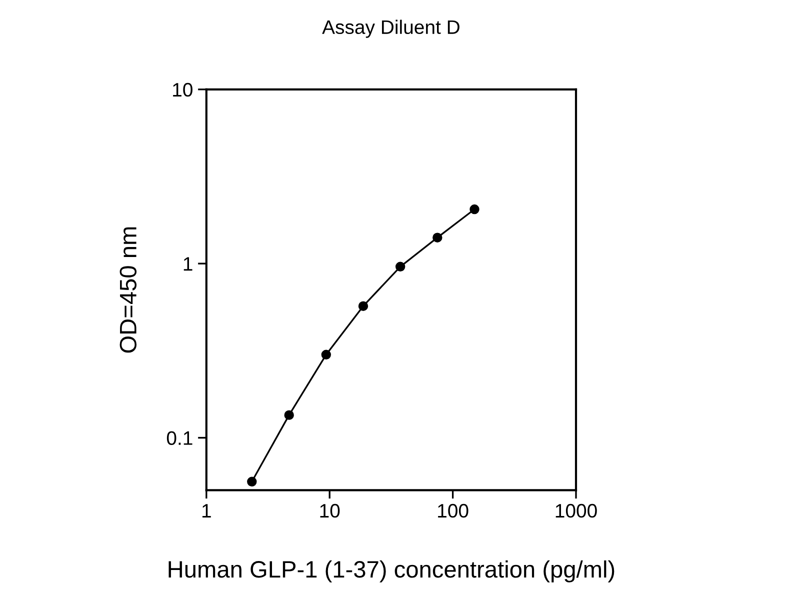 This screenshot has height=600, width=800. Describe the element at coordinates (330, 511) in the screenshot. I see `x-tick-label: 10` at that location.